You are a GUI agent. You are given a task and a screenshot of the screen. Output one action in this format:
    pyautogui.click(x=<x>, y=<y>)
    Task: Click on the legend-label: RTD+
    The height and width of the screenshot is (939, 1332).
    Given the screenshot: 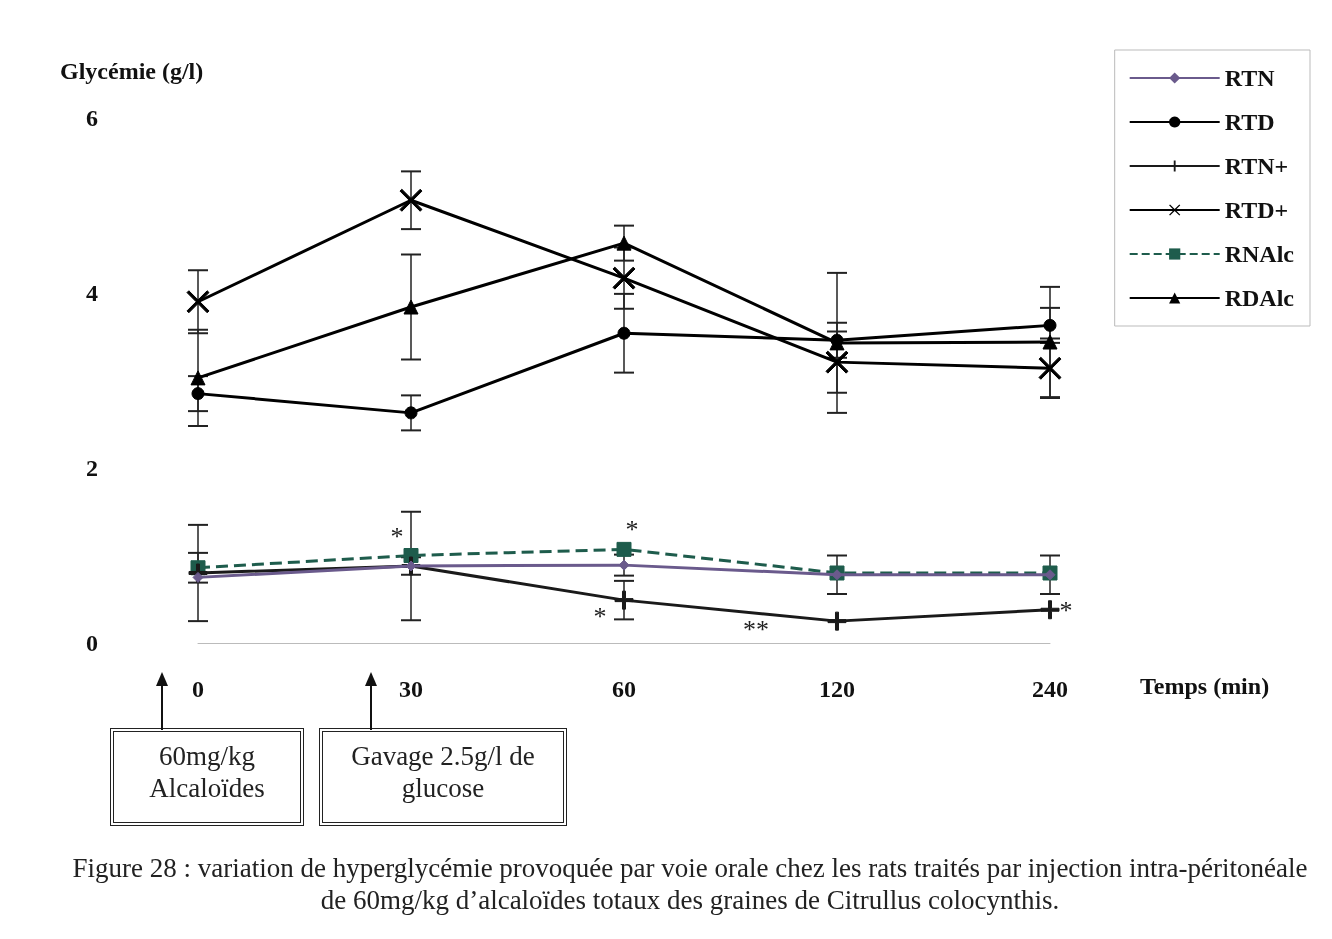 What is the action you would take?
    pyautogui.click(x=1256, y=210)
    